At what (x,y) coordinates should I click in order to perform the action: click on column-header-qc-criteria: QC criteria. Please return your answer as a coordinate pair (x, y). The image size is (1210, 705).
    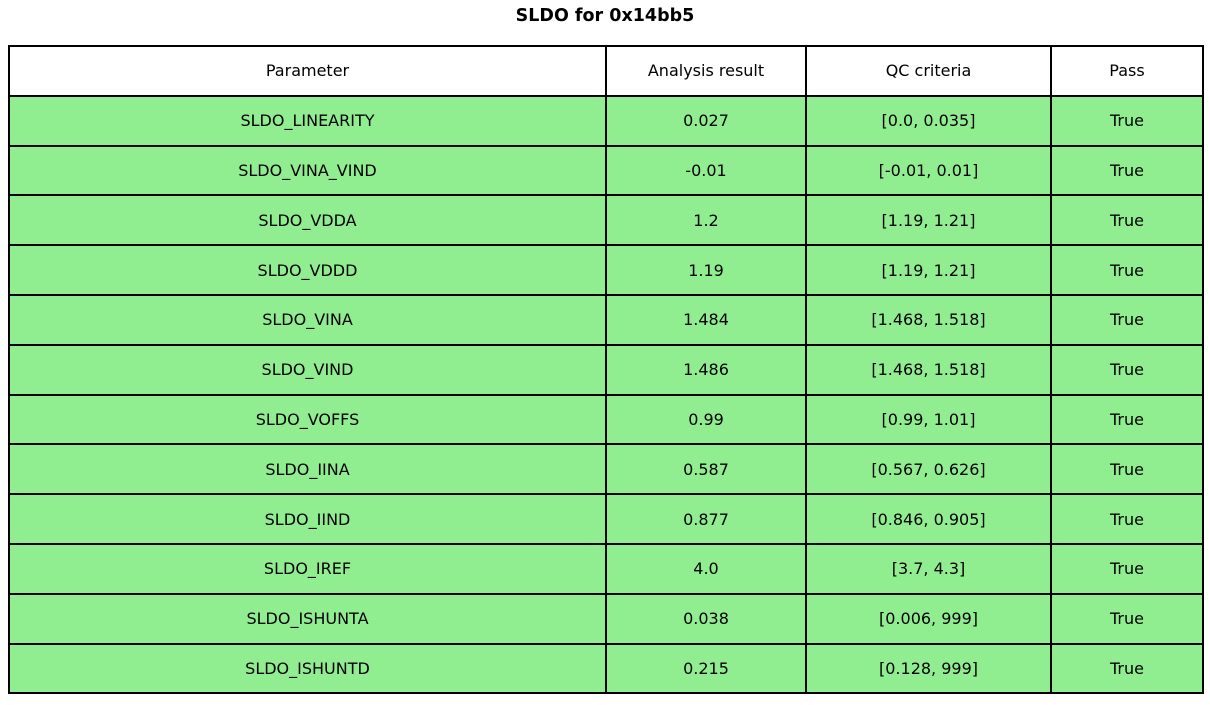
    Looking at the image, I should click on (928, 71).